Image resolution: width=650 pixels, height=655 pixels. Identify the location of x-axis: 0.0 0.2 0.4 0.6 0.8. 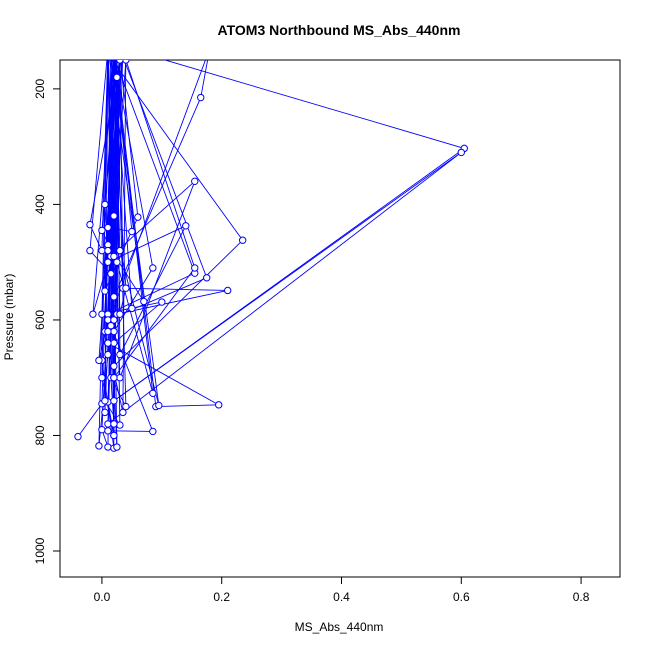
(342, 590).